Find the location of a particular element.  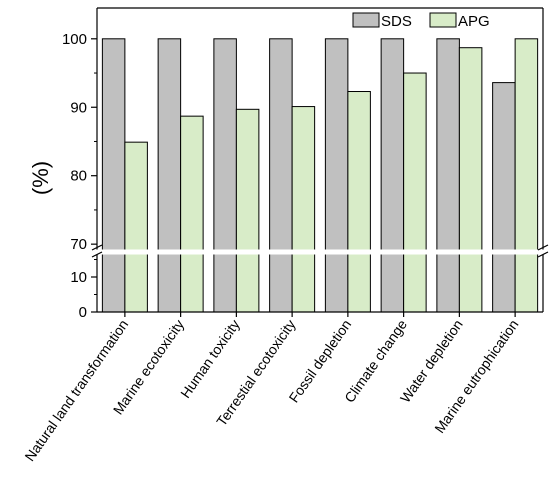

y-tick-label-90: 90 is located at coordinates (78, 107).